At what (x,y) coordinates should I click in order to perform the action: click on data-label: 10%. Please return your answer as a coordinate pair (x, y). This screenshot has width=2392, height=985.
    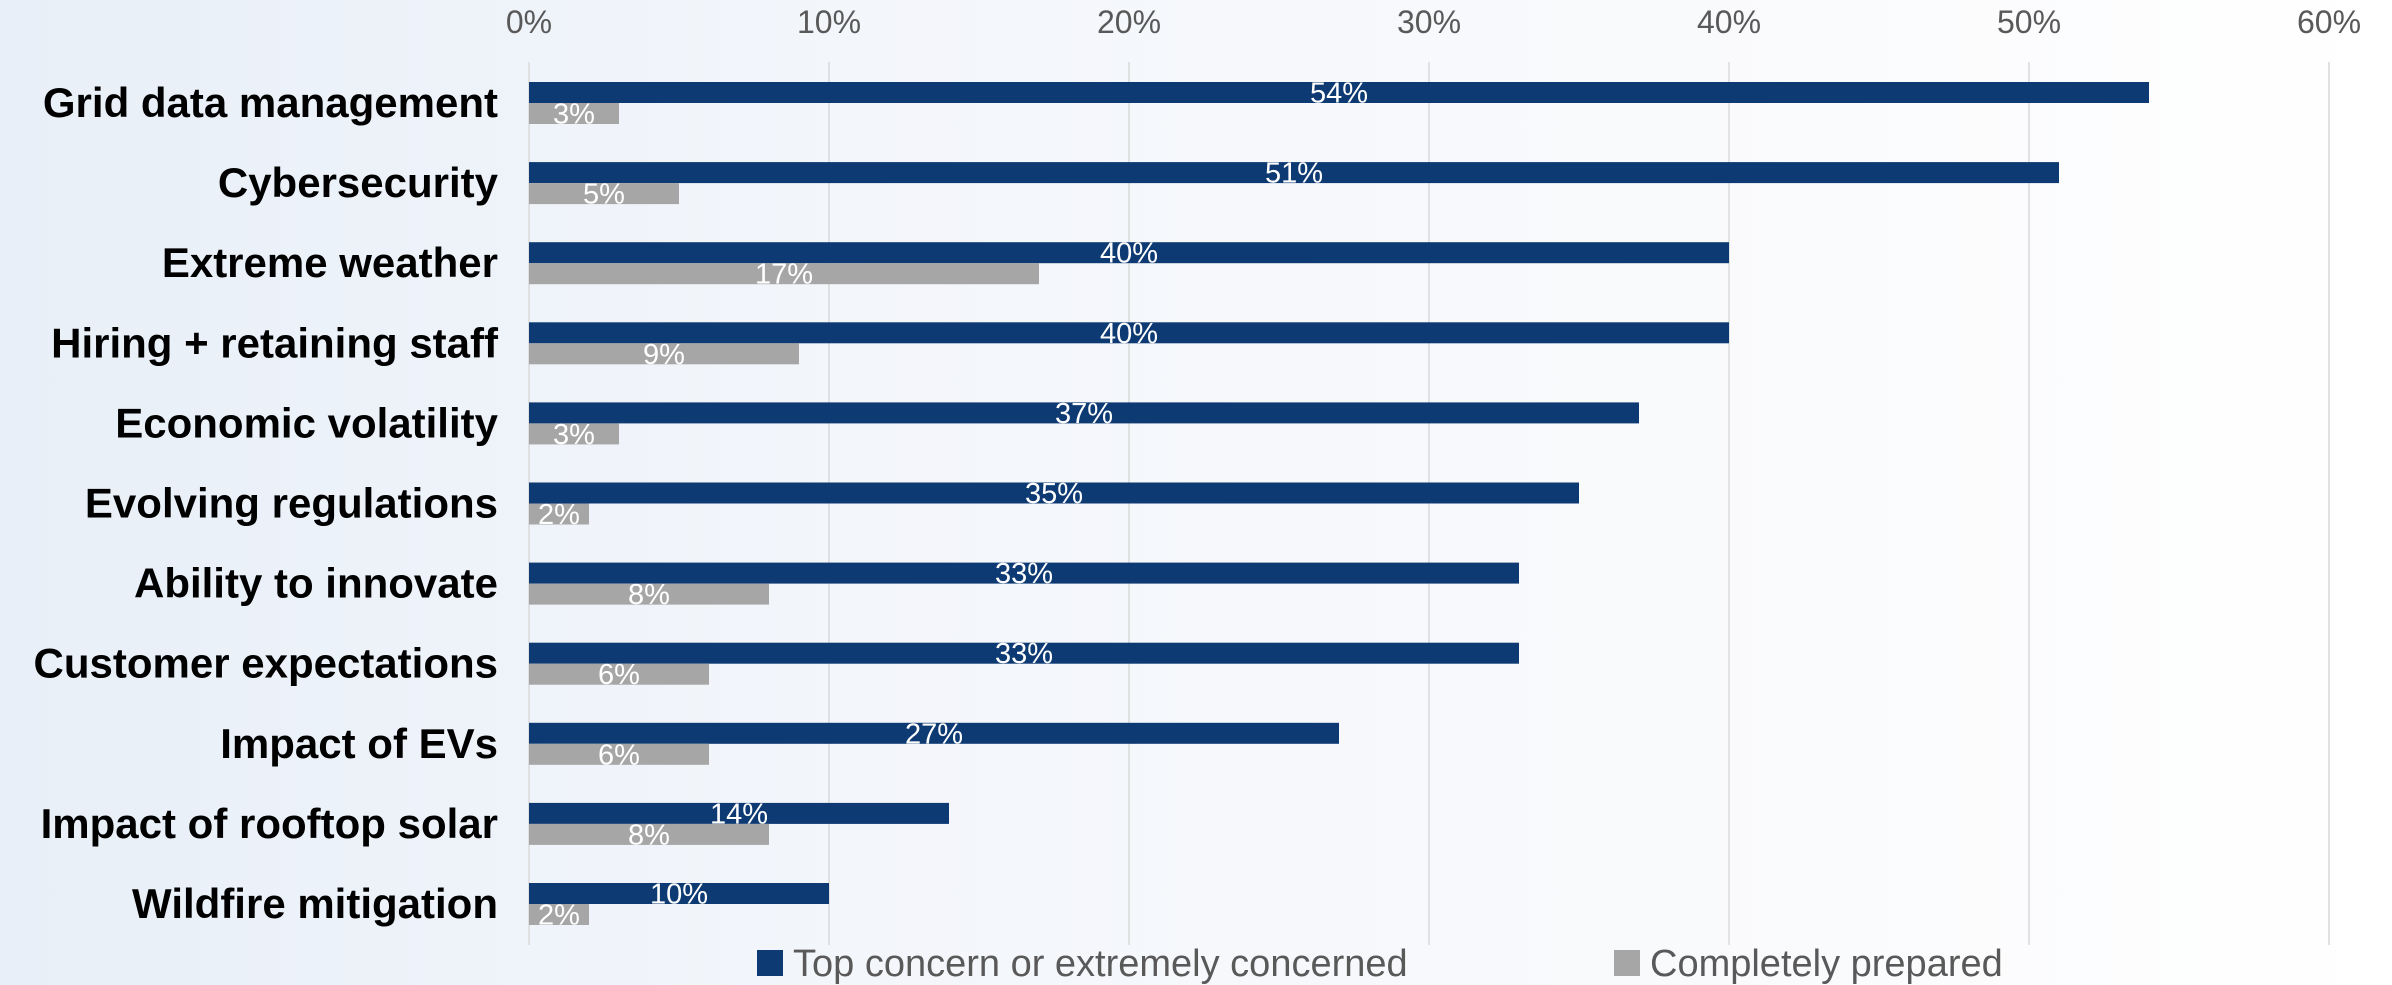
    Looking at the image, I should click on (679, 895).